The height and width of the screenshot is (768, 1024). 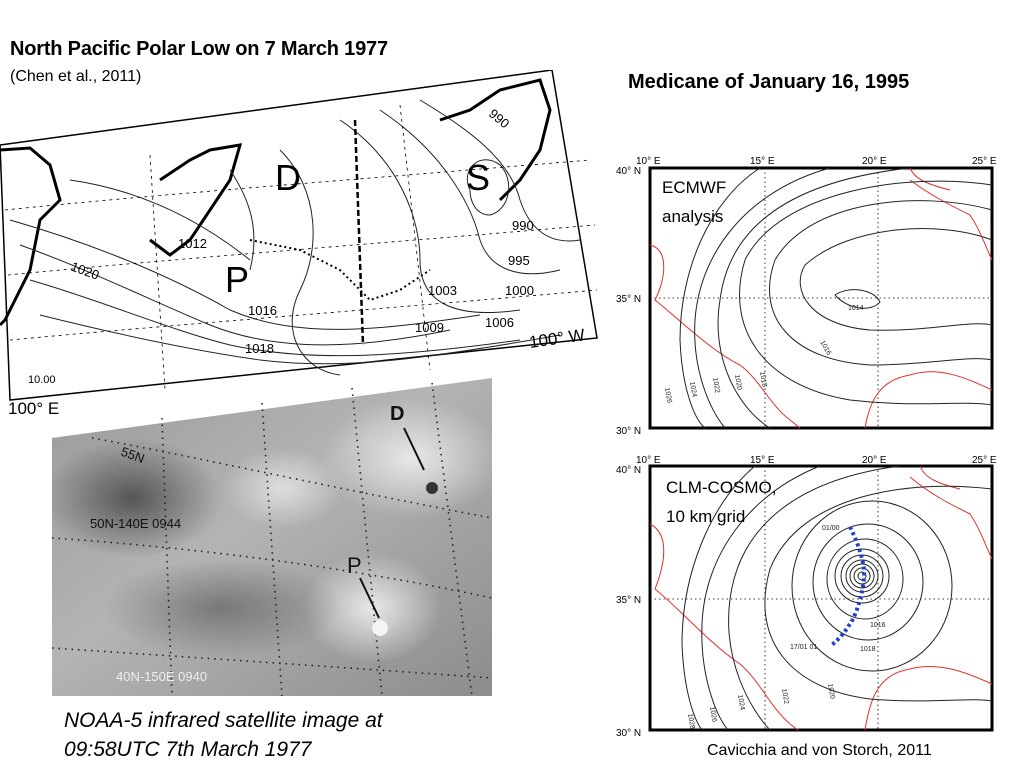 I want to click on medicane-title: Medicane of January 16, 1995, so click(x=769, y=82).